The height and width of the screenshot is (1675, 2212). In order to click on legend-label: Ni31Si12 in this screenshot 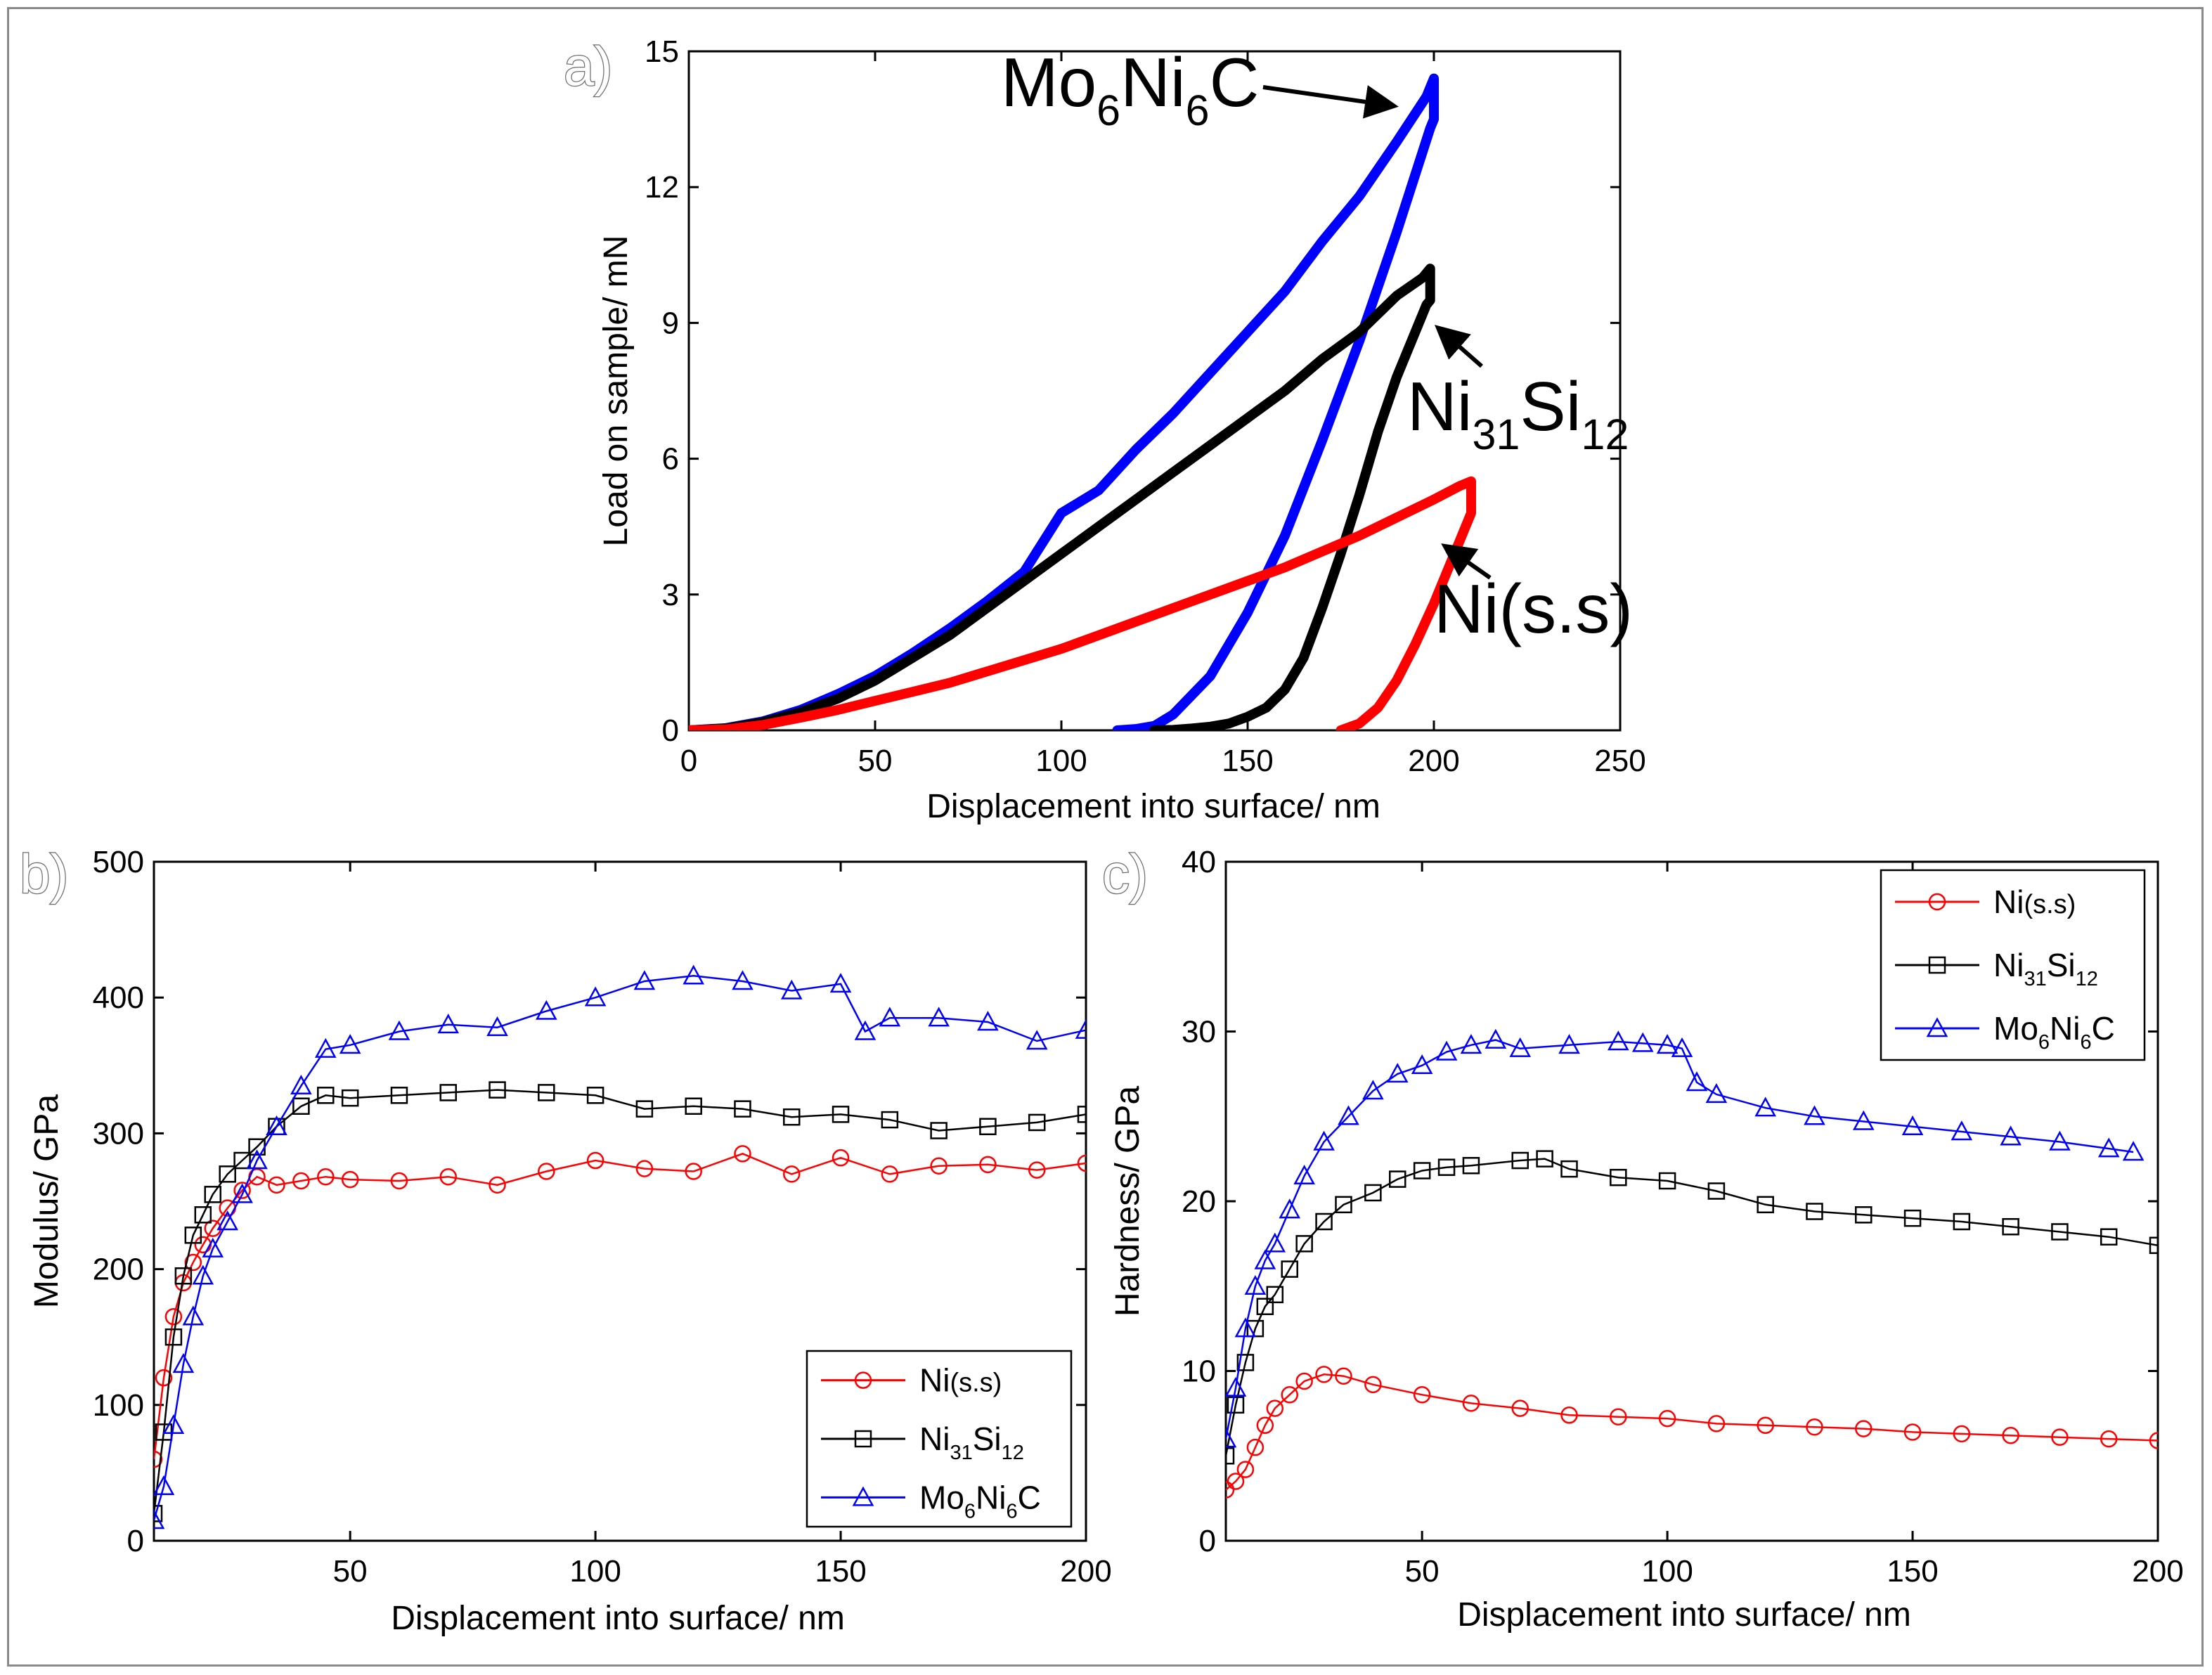, I will do `click(971, 1442)`.